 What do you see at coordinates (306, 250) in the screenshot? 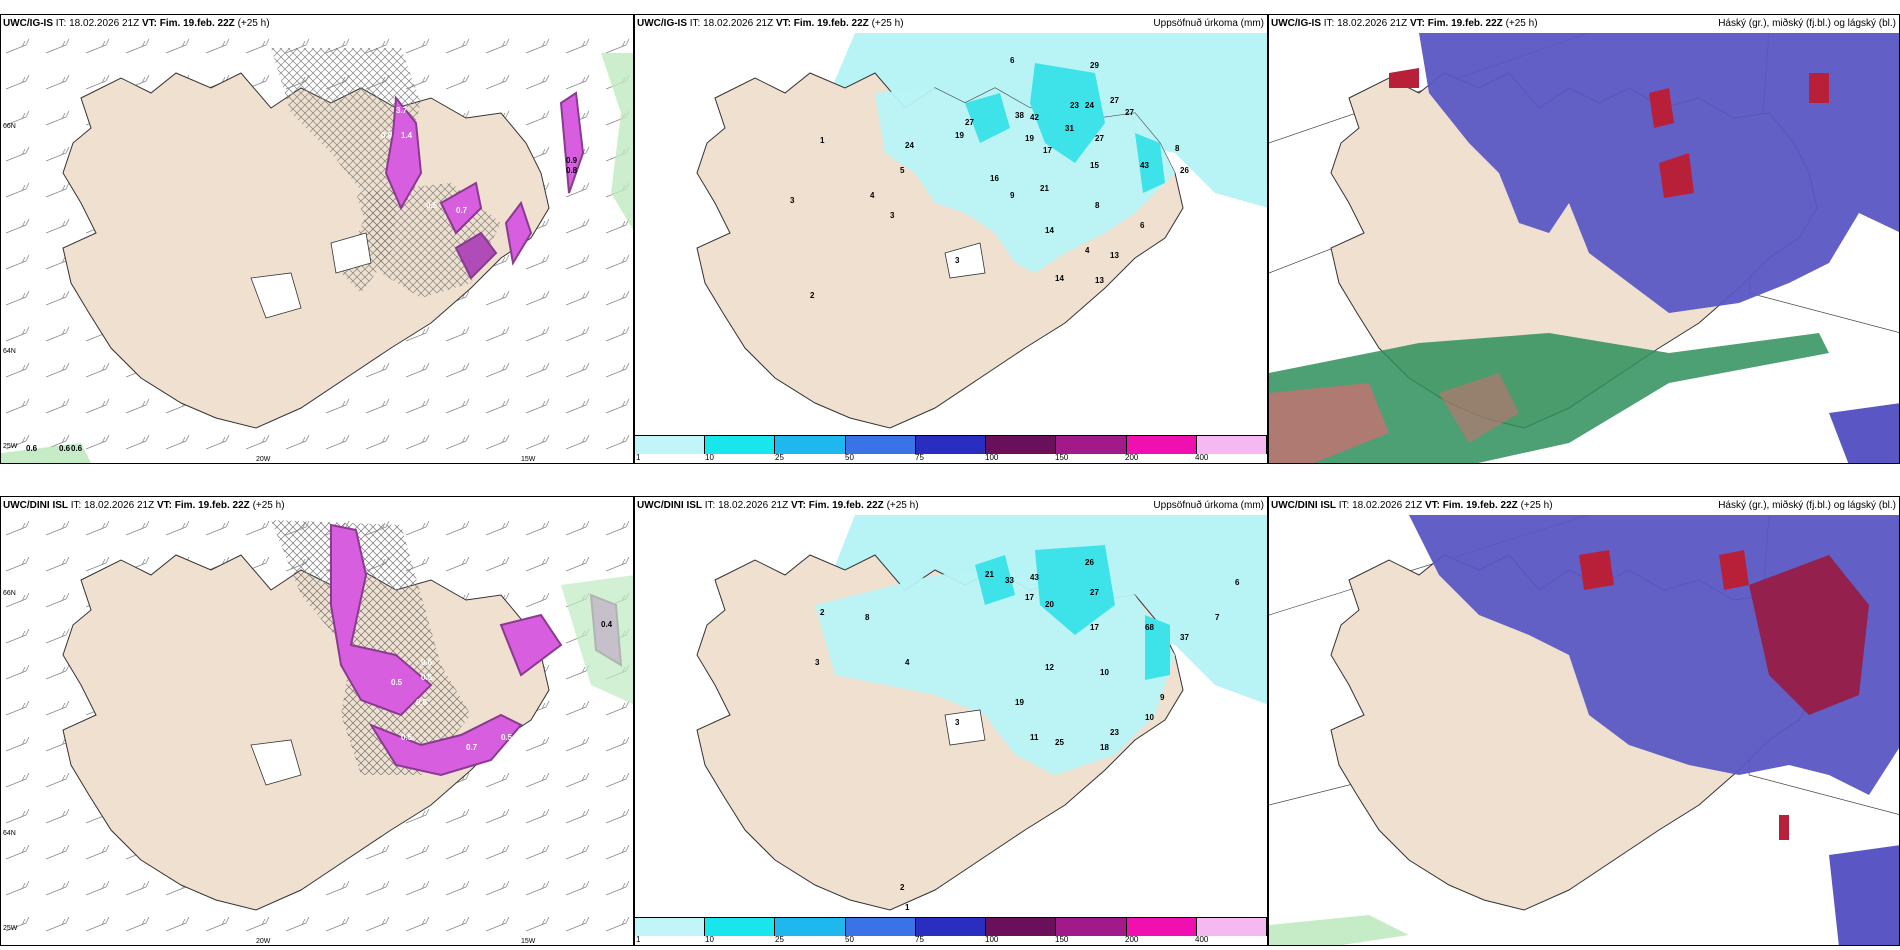
I see `iceland-land` at bounding box center [306, 250].